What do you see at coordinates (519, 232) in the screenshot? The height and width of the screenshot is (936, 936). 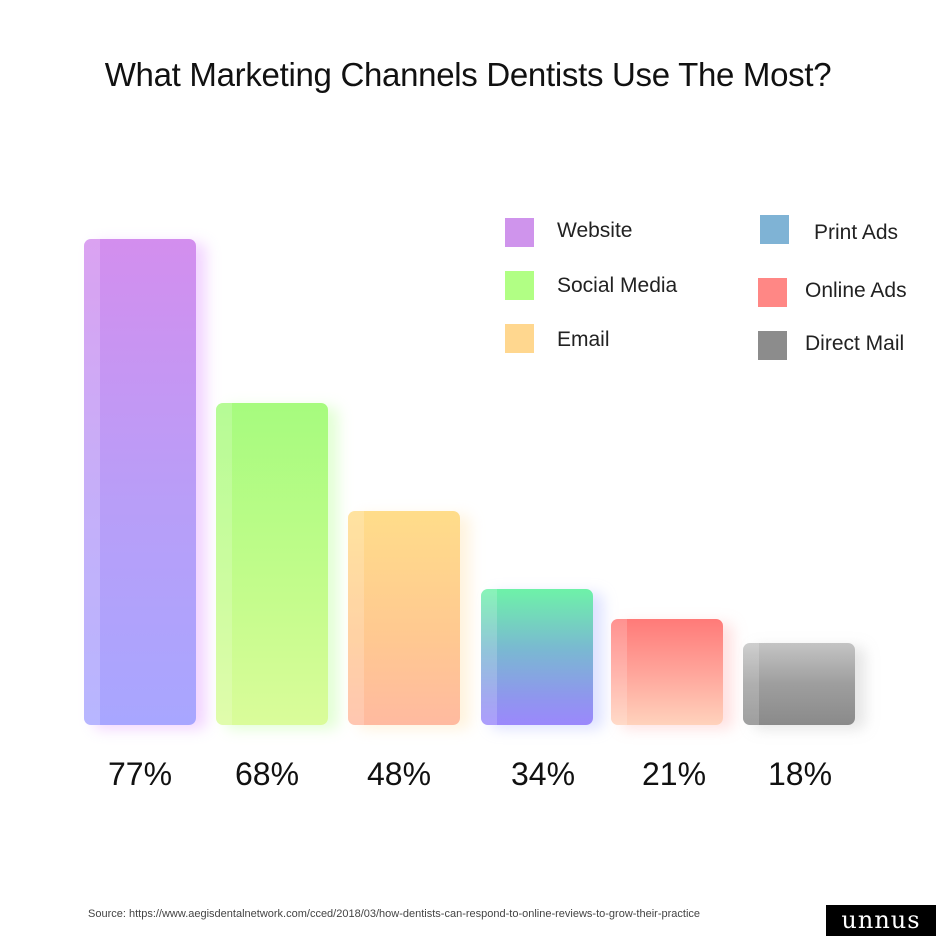 I see `legend-swatch-website` at bounding box center [519, 232].